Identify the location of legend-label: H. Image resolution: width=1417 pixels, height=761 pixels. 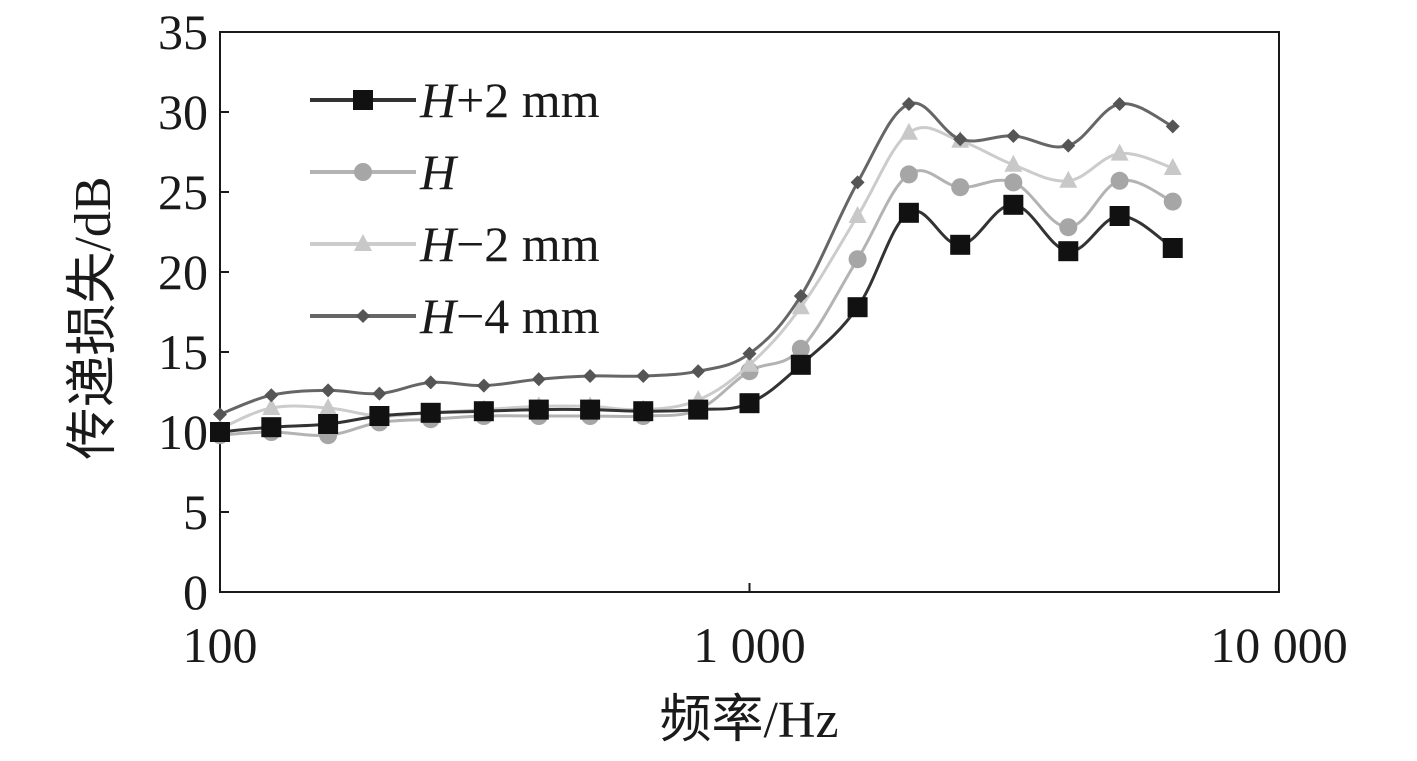
(439, 172).